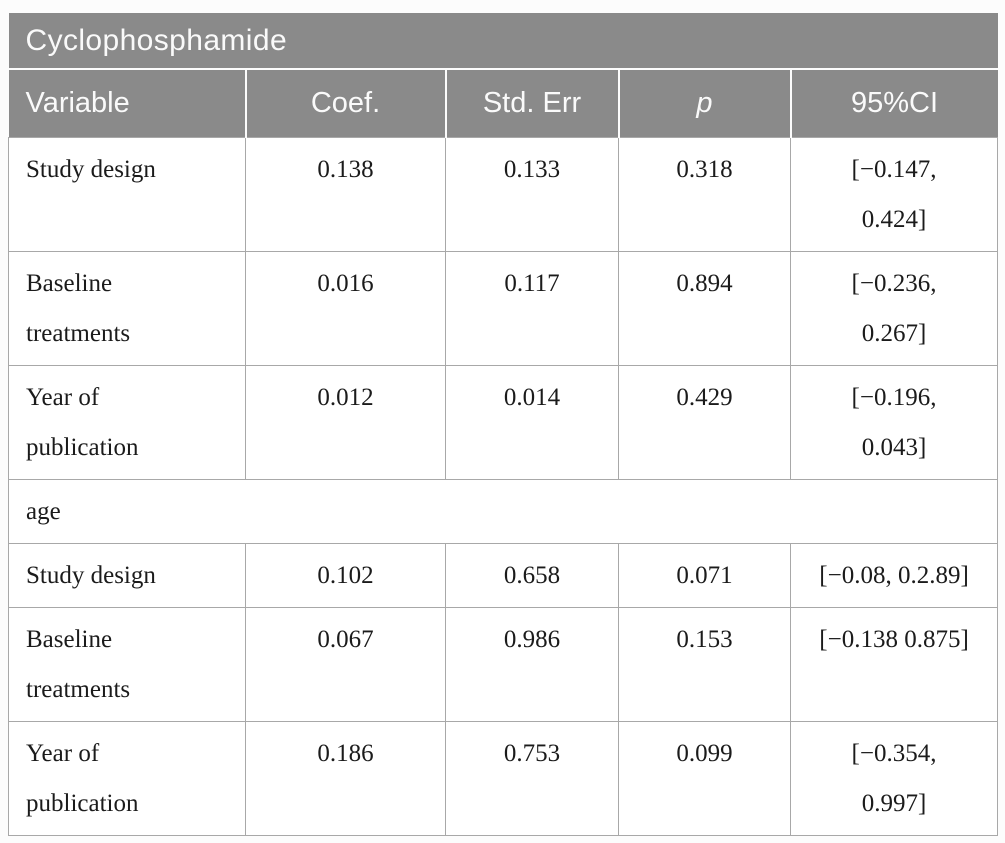 The image size is (1005, 843). What do you see at coordinates (894, 664) in the screenshot?
I see `cell-95ci: [−0.138 0.875]` at bounding box center [894, 664].